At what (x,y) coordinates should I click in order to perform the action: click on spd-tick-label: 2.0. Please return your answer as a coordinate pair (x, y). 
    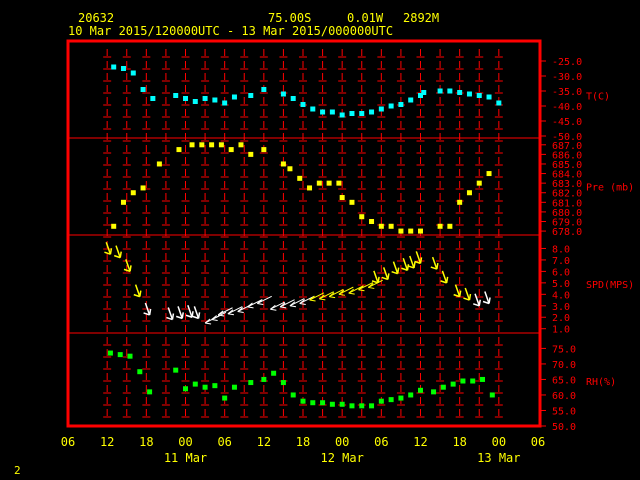
    Looking at the image, I should click on (561, 318).